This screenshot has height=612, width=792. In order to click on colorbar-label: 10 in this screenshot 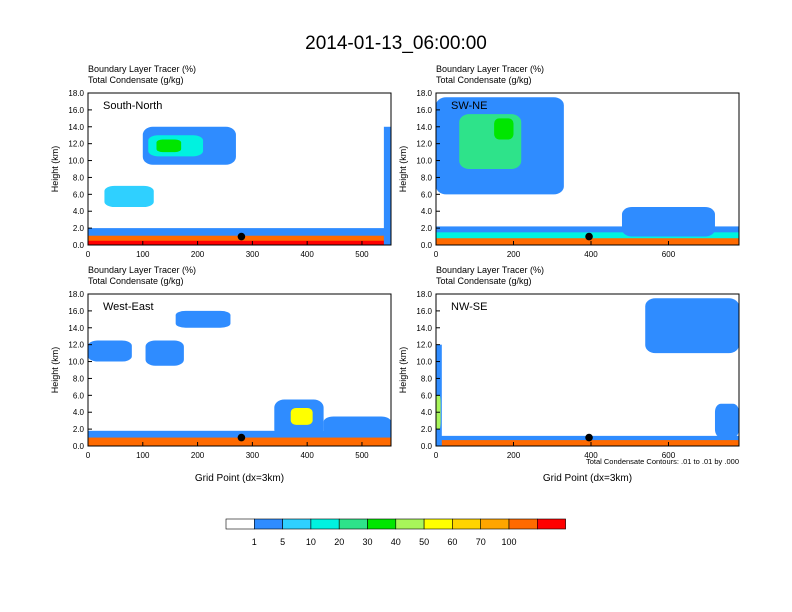, I will do `click(311, 542)`.